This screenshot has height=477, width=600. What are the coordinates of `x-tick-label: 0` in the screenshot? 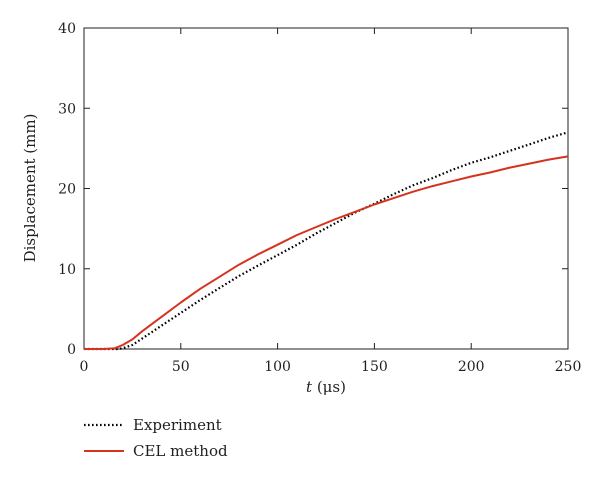 It's located at (84, 367).